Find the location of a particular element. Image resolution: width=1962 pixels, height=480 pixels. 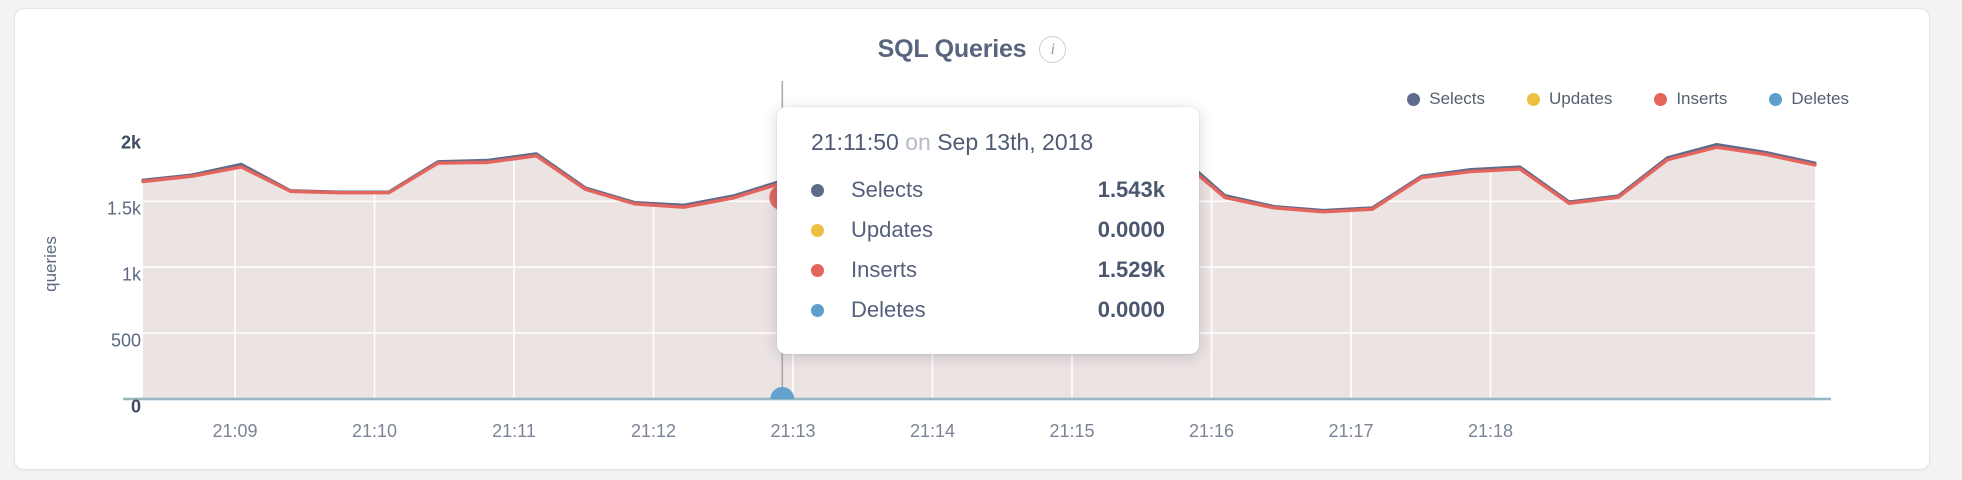

tooltip-value-updates: 0.0000 is located at coordinates (1131, 229).